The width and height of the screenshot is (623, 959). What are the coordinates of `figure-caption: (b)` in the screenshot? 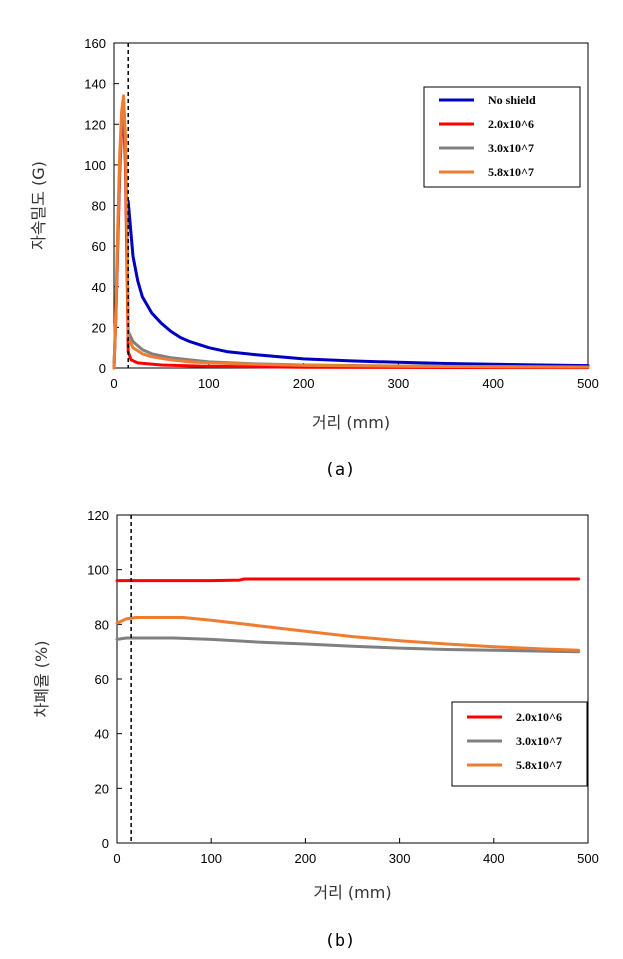 It's located at (340, 941).